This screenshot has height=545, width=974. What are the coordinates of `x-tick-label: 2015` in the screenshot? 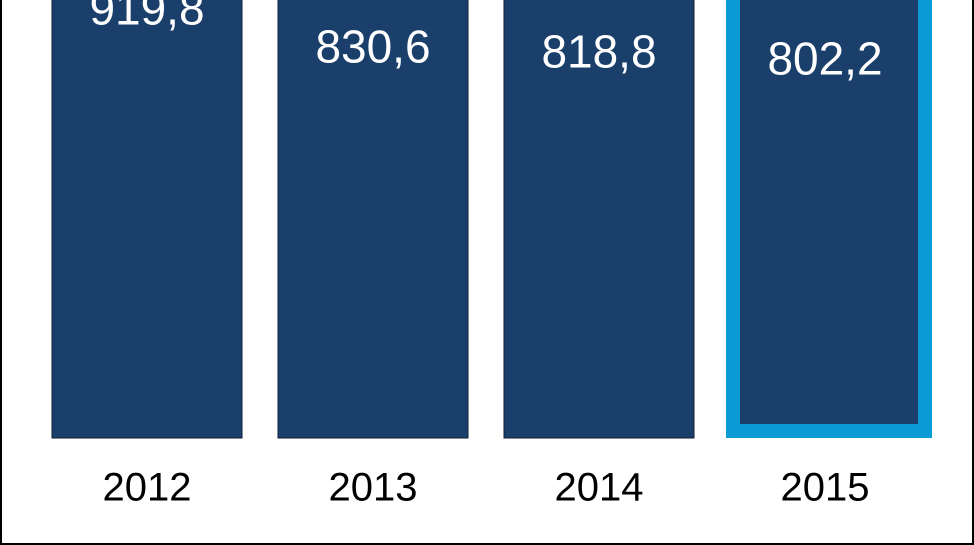 It's located at (825, 488).